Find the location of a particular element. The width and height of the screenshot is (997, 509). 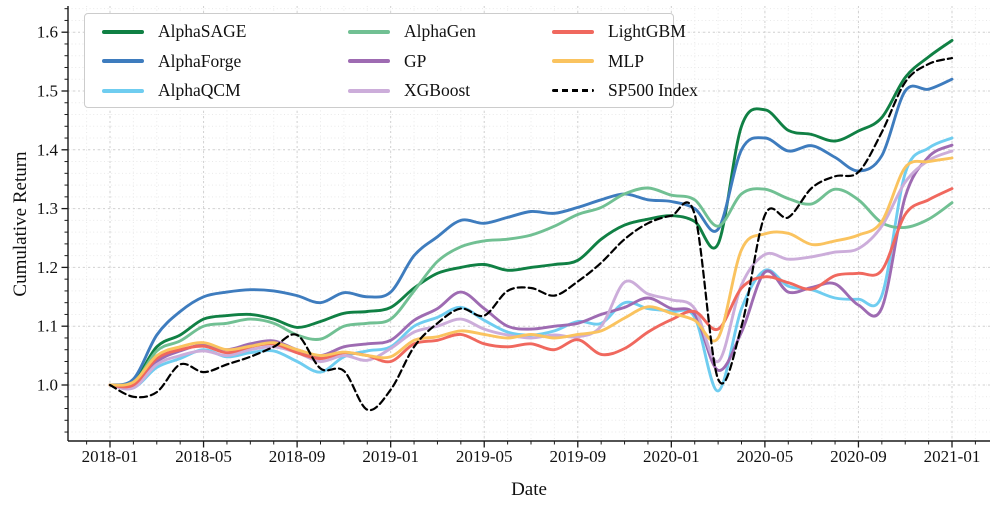

legend-swatch-gp is located at coordinates (369, 61).